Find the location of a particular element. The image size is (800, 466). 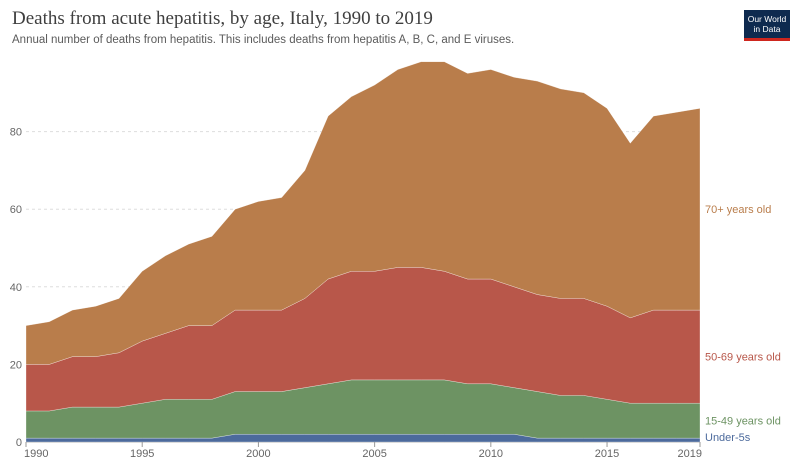

legend-label: 50-69 years old is located at coordinates (743, 358).